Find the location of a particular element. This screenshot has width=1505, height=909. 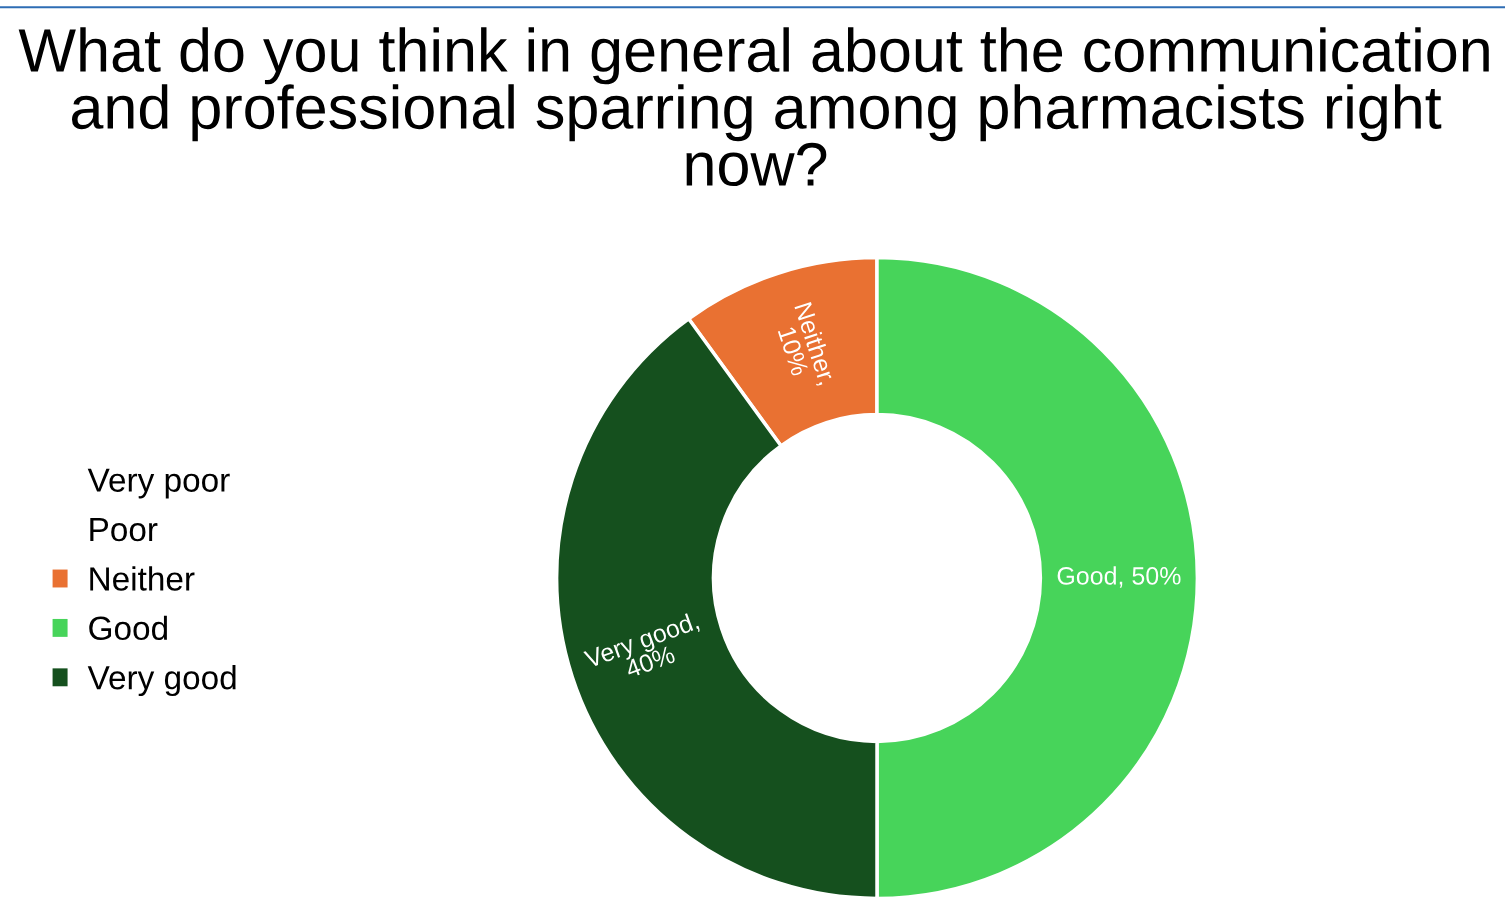

data-label: Good, 50% is located at coordinates (1119, 577).